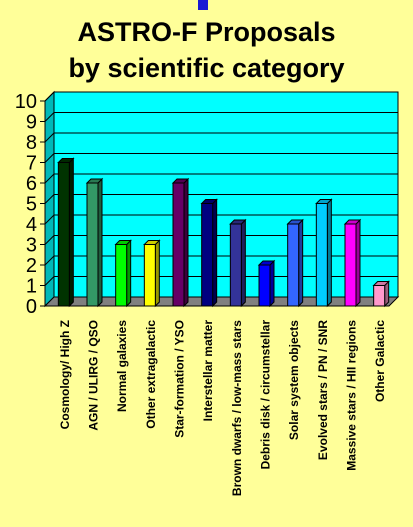  I want to click on y-tick-label: 6, so click(31, 184).